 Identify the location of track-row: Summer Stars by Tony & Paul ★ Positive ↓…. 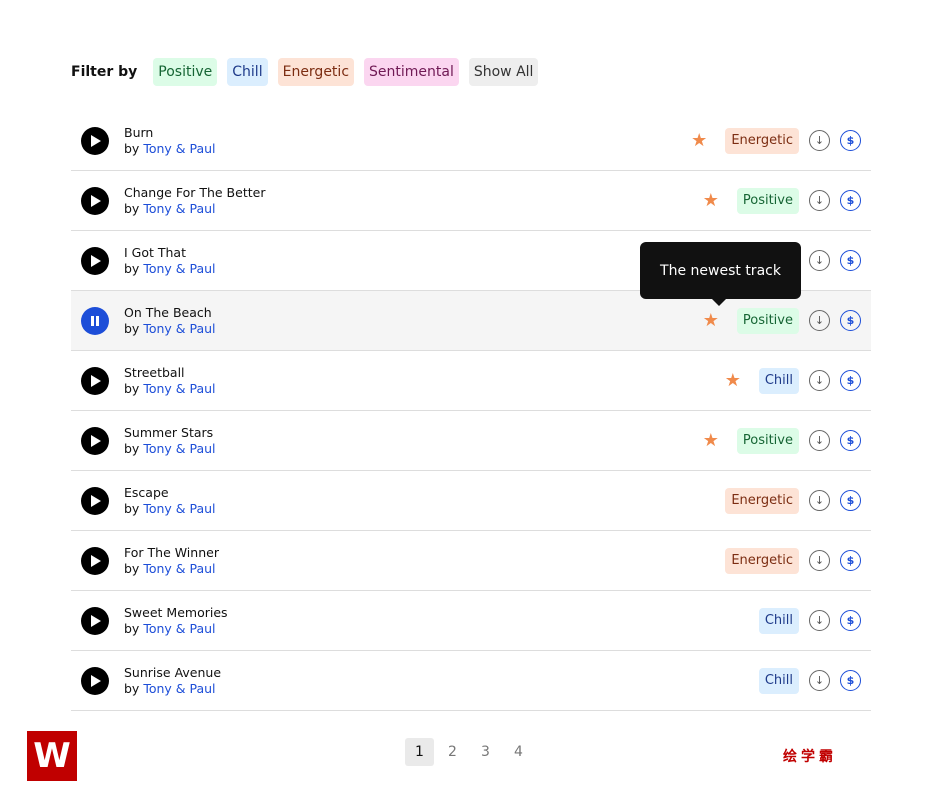
(471, 441).